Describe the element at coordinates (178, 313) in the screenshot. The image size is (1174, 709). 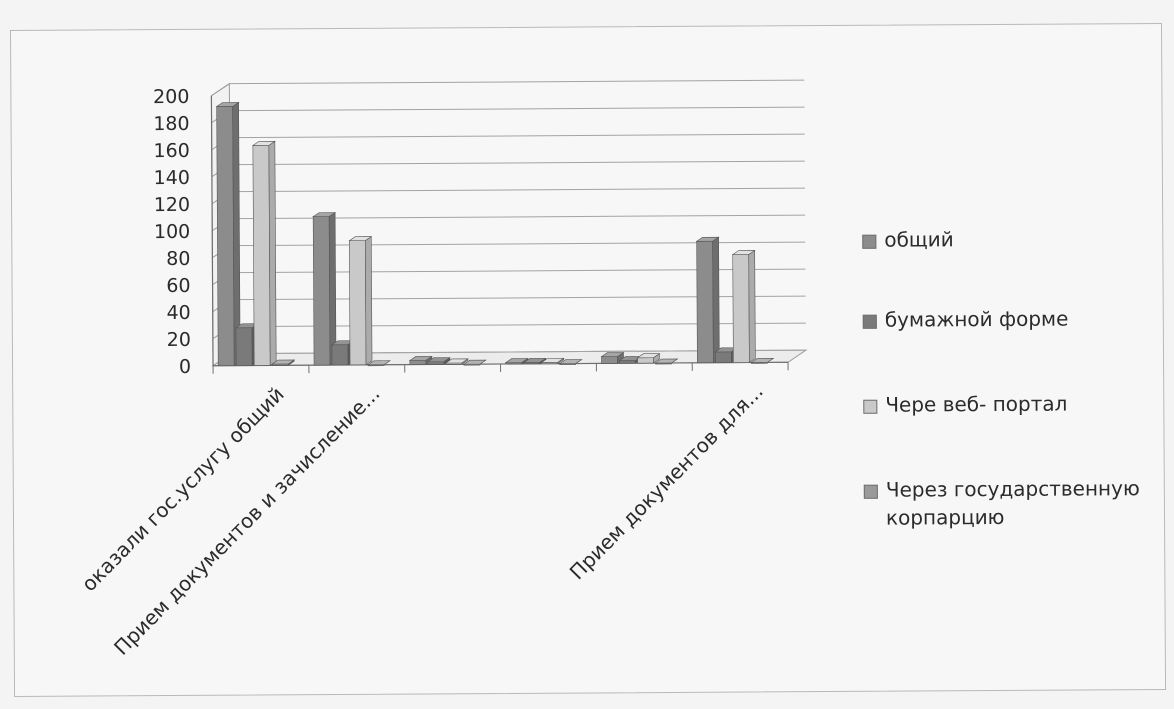
I see `y-tick-label: 40` at that location.